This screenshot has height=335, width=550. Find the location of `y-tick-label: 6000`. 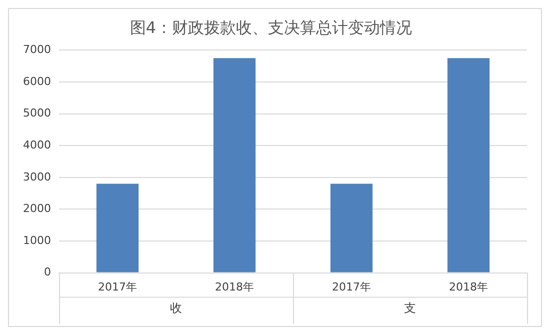

y-tick-label: 6000 is located at coordinates (36, 81).